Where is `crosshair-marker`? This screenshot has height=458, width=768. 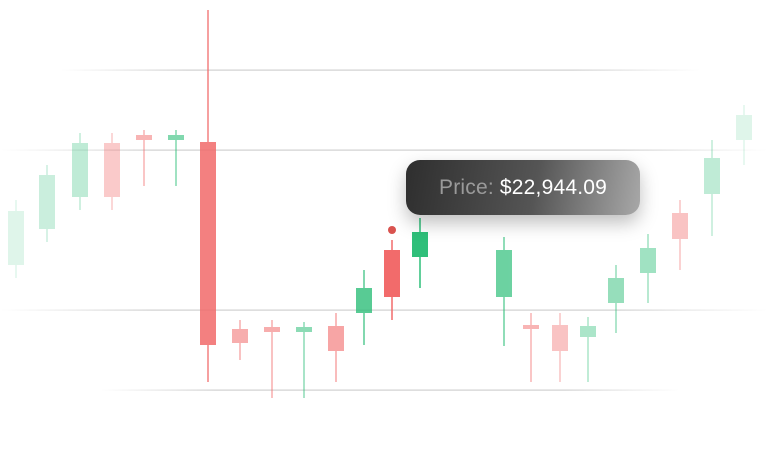
crosshair-marker is located at coordinates (392, 230).